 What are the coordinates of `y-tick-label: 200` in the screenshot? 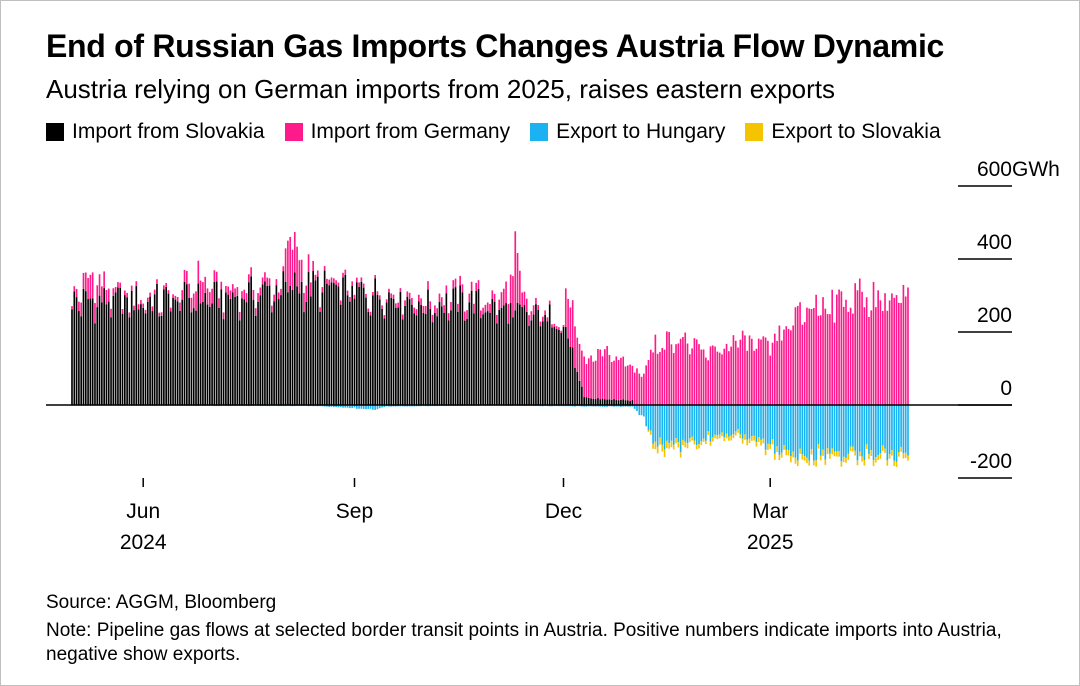 It's located at (994, 315).